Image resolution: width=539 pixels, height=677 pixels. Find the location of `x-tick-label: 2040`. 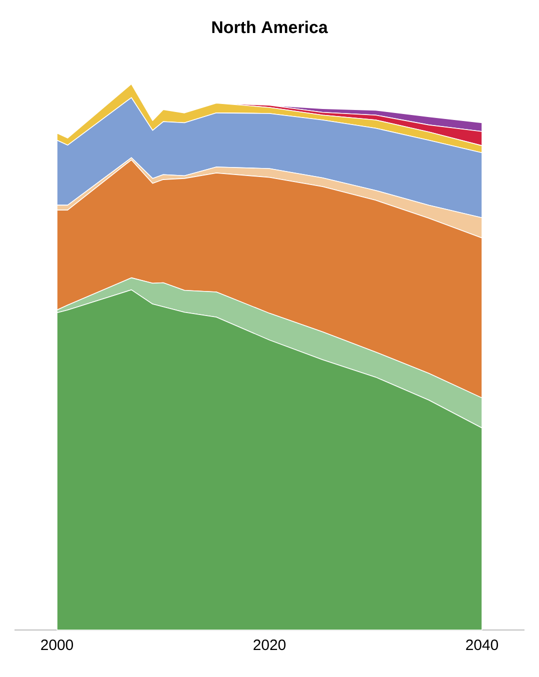

x-tick-label: 2040 is located at coordinates (482, 645).